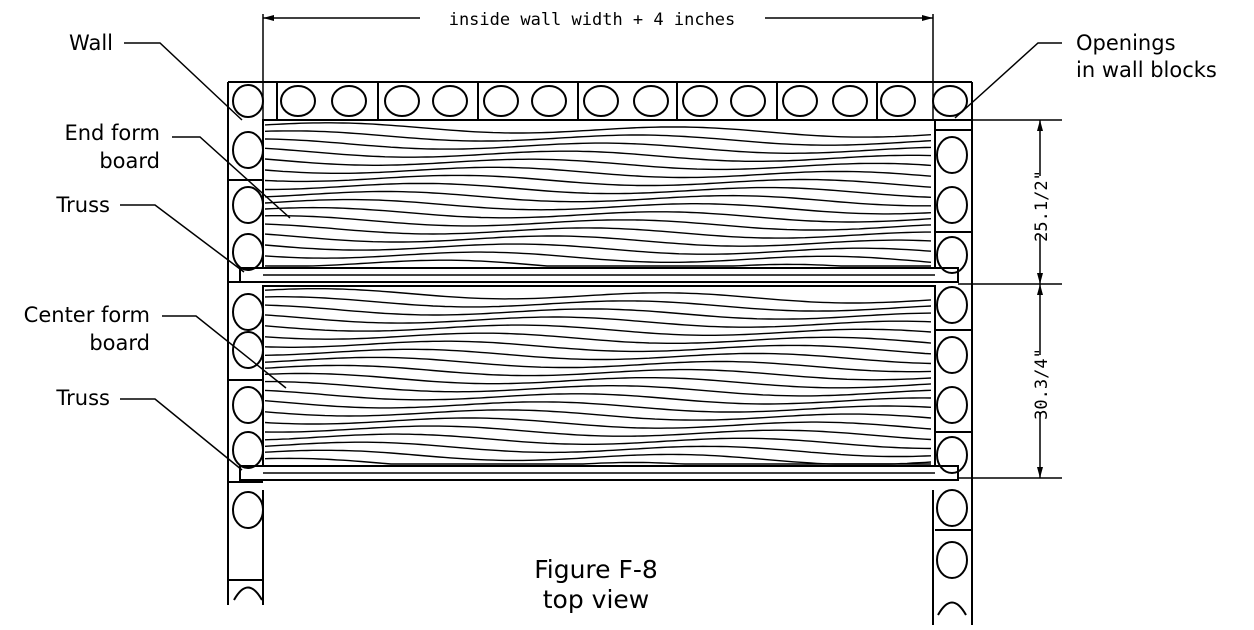 The image size is (1254, 630). What do you see at coordinates (82, 205) in the screenshot?
I see `truss-top-label: Truss` at bounding box center [82, 205].